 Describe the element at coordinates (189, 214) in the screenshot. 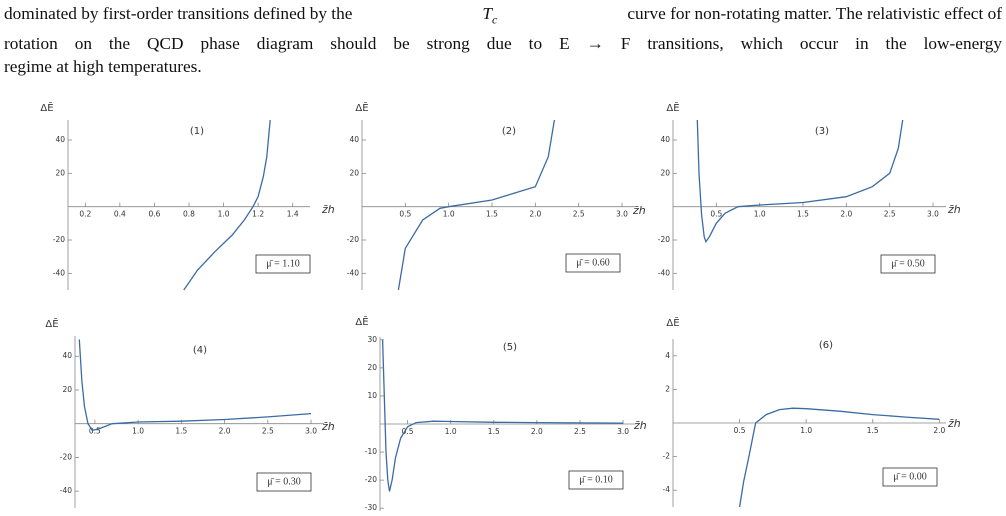

I see `x-tick-label: 0.8` at that location.